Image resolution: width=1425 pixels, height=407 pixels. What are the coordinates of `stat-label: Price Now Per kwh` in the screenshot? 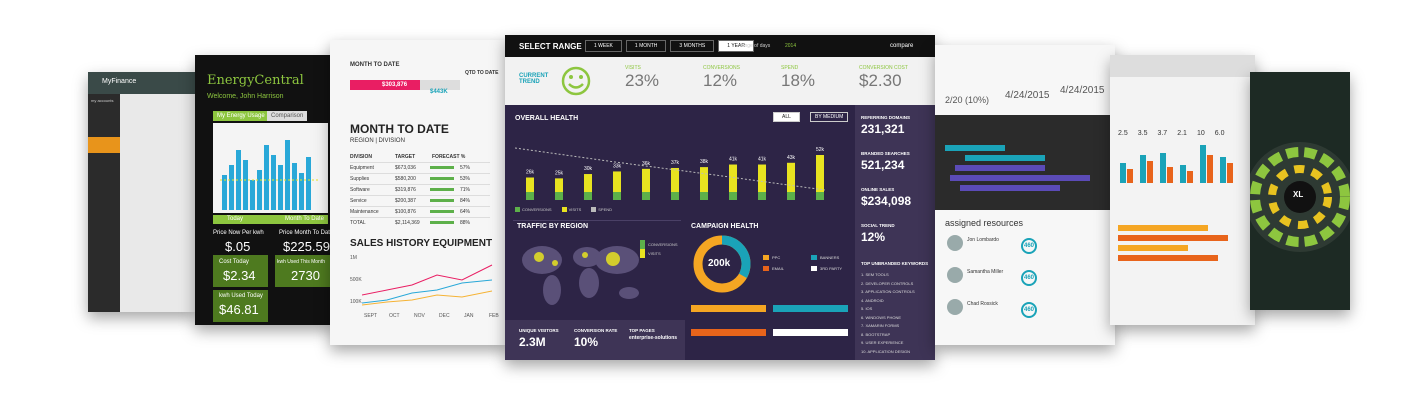 It's located at (238, 233).